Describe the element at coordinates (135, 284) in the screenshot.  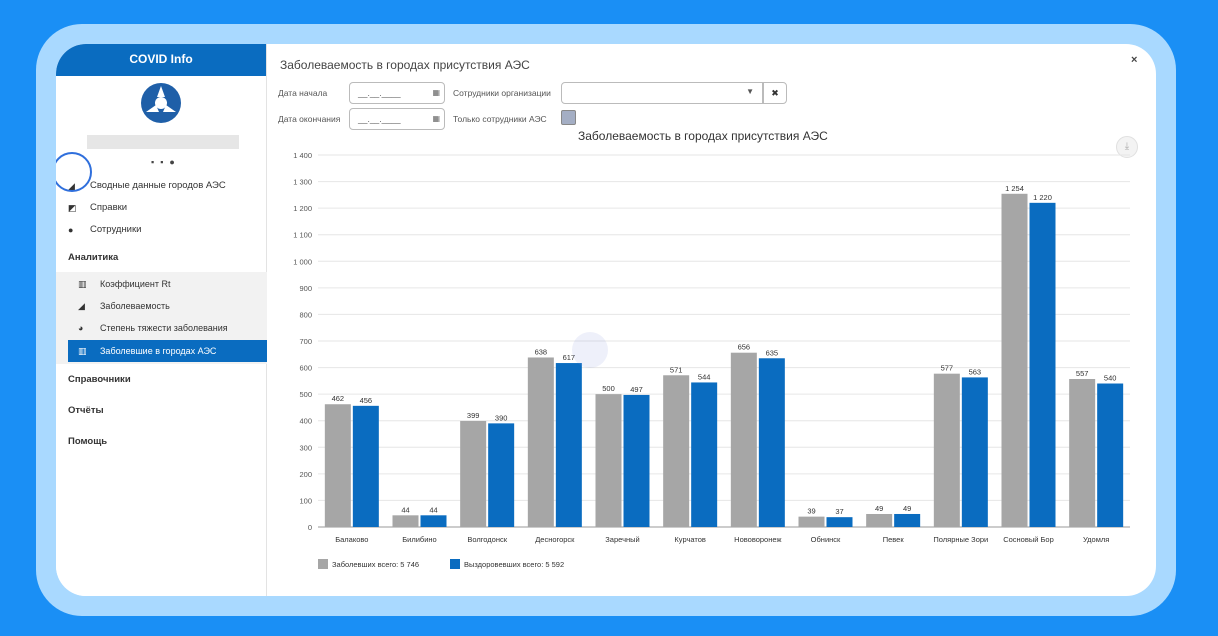
I see `sidebar-item-label: Коэффициент Rt` at that location.